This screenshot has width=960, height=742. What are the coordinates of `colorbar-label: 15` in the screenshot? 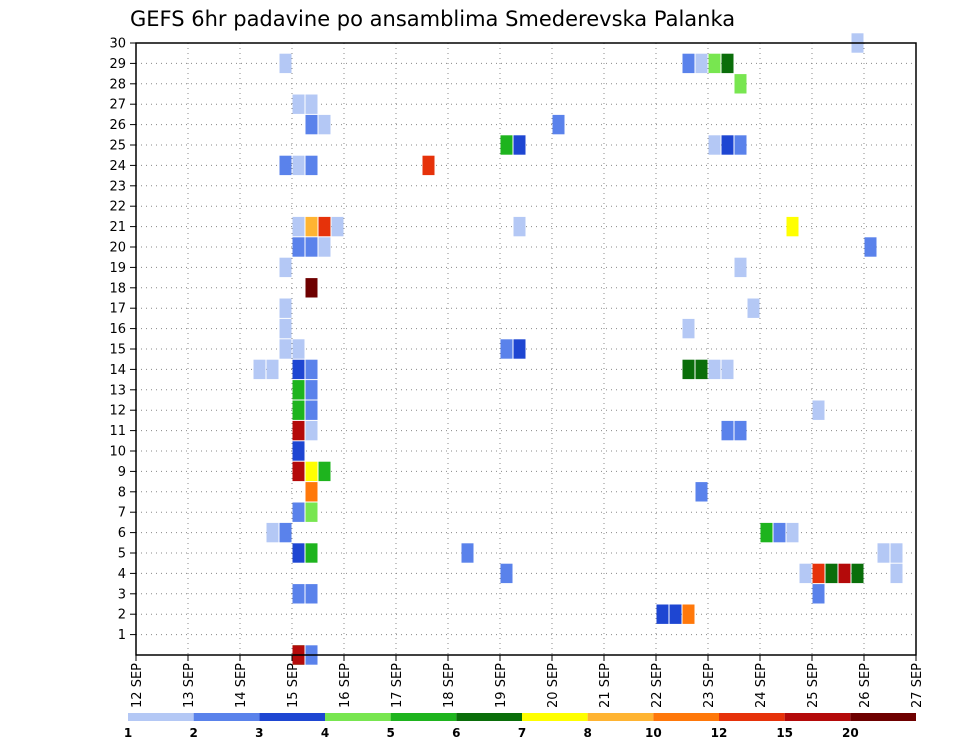 It's located at (784, 733).